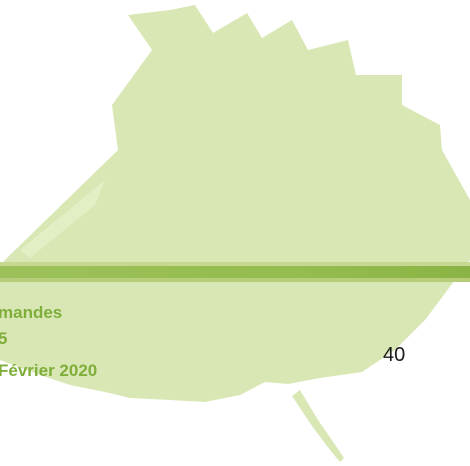  Describe the element at coordinates (4, 338) in the screenshot. I see `footer-line-2: 5` at that location.